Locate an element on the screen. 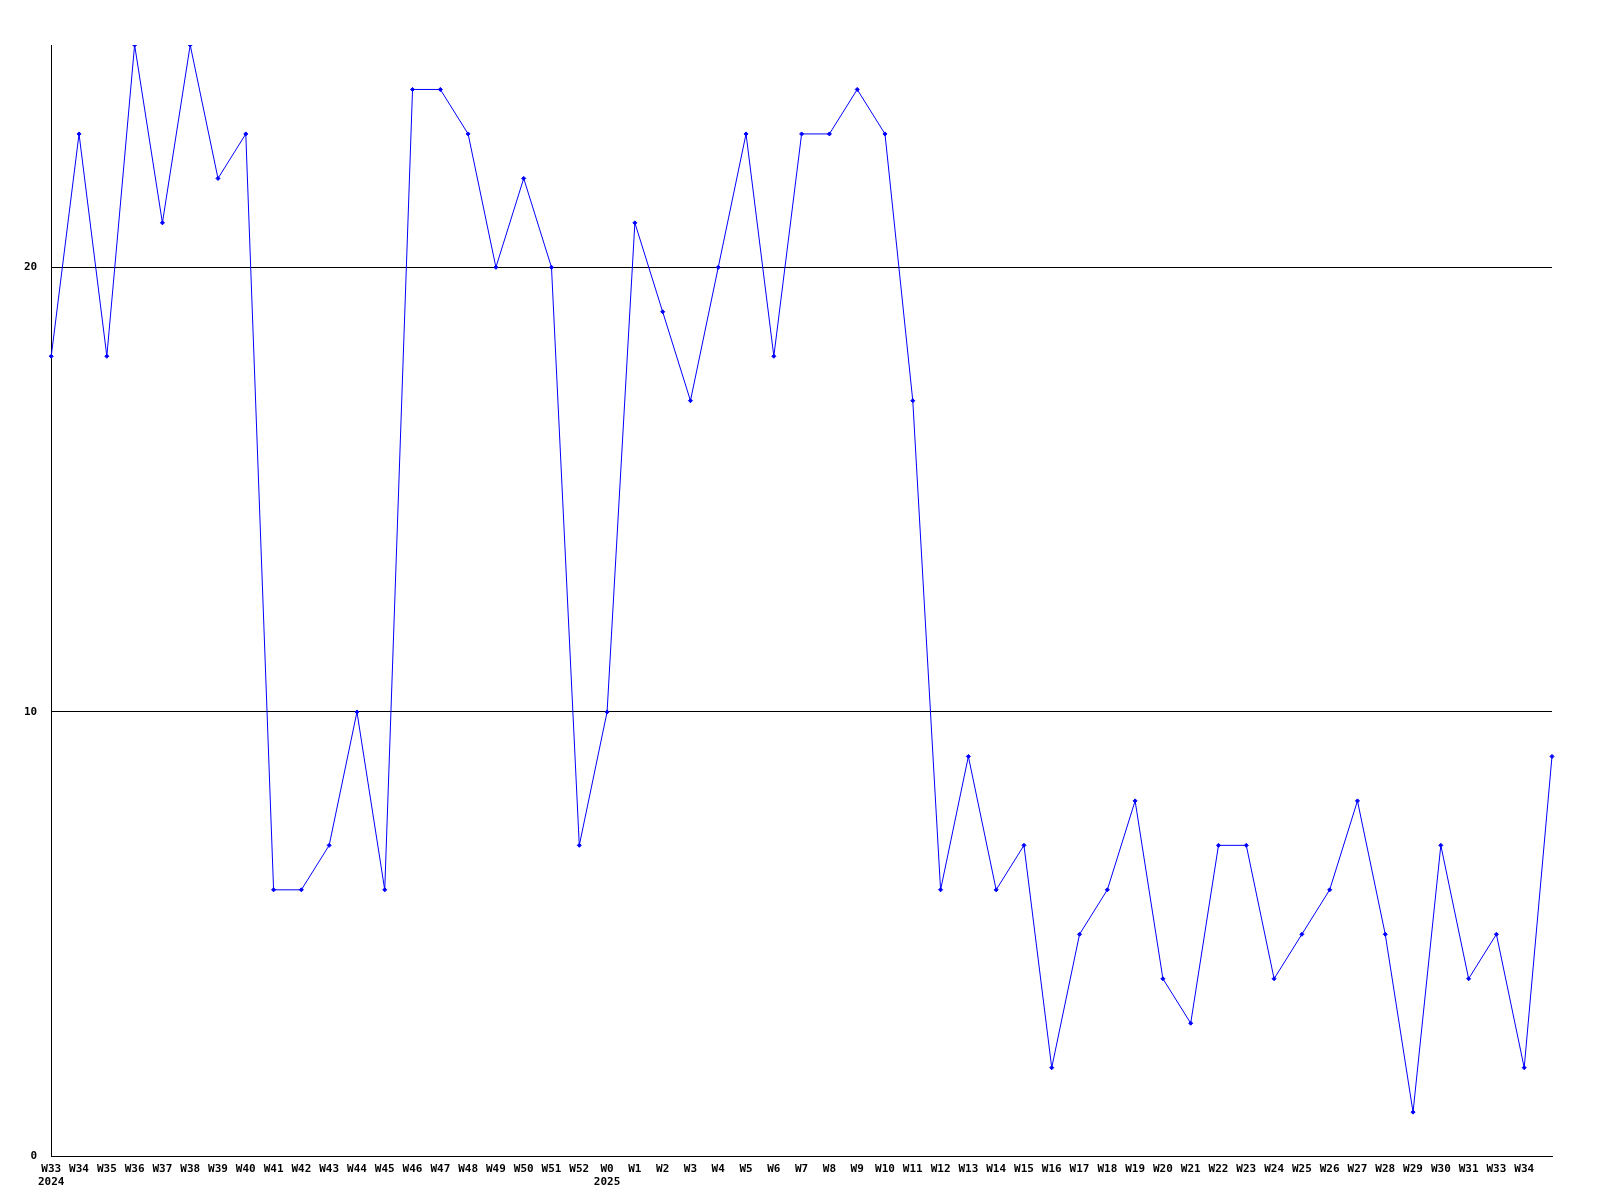 The width and height of the screenshot is (1600, 1200). x-tick-label: W15 is located at coordinates (1024, 1169).